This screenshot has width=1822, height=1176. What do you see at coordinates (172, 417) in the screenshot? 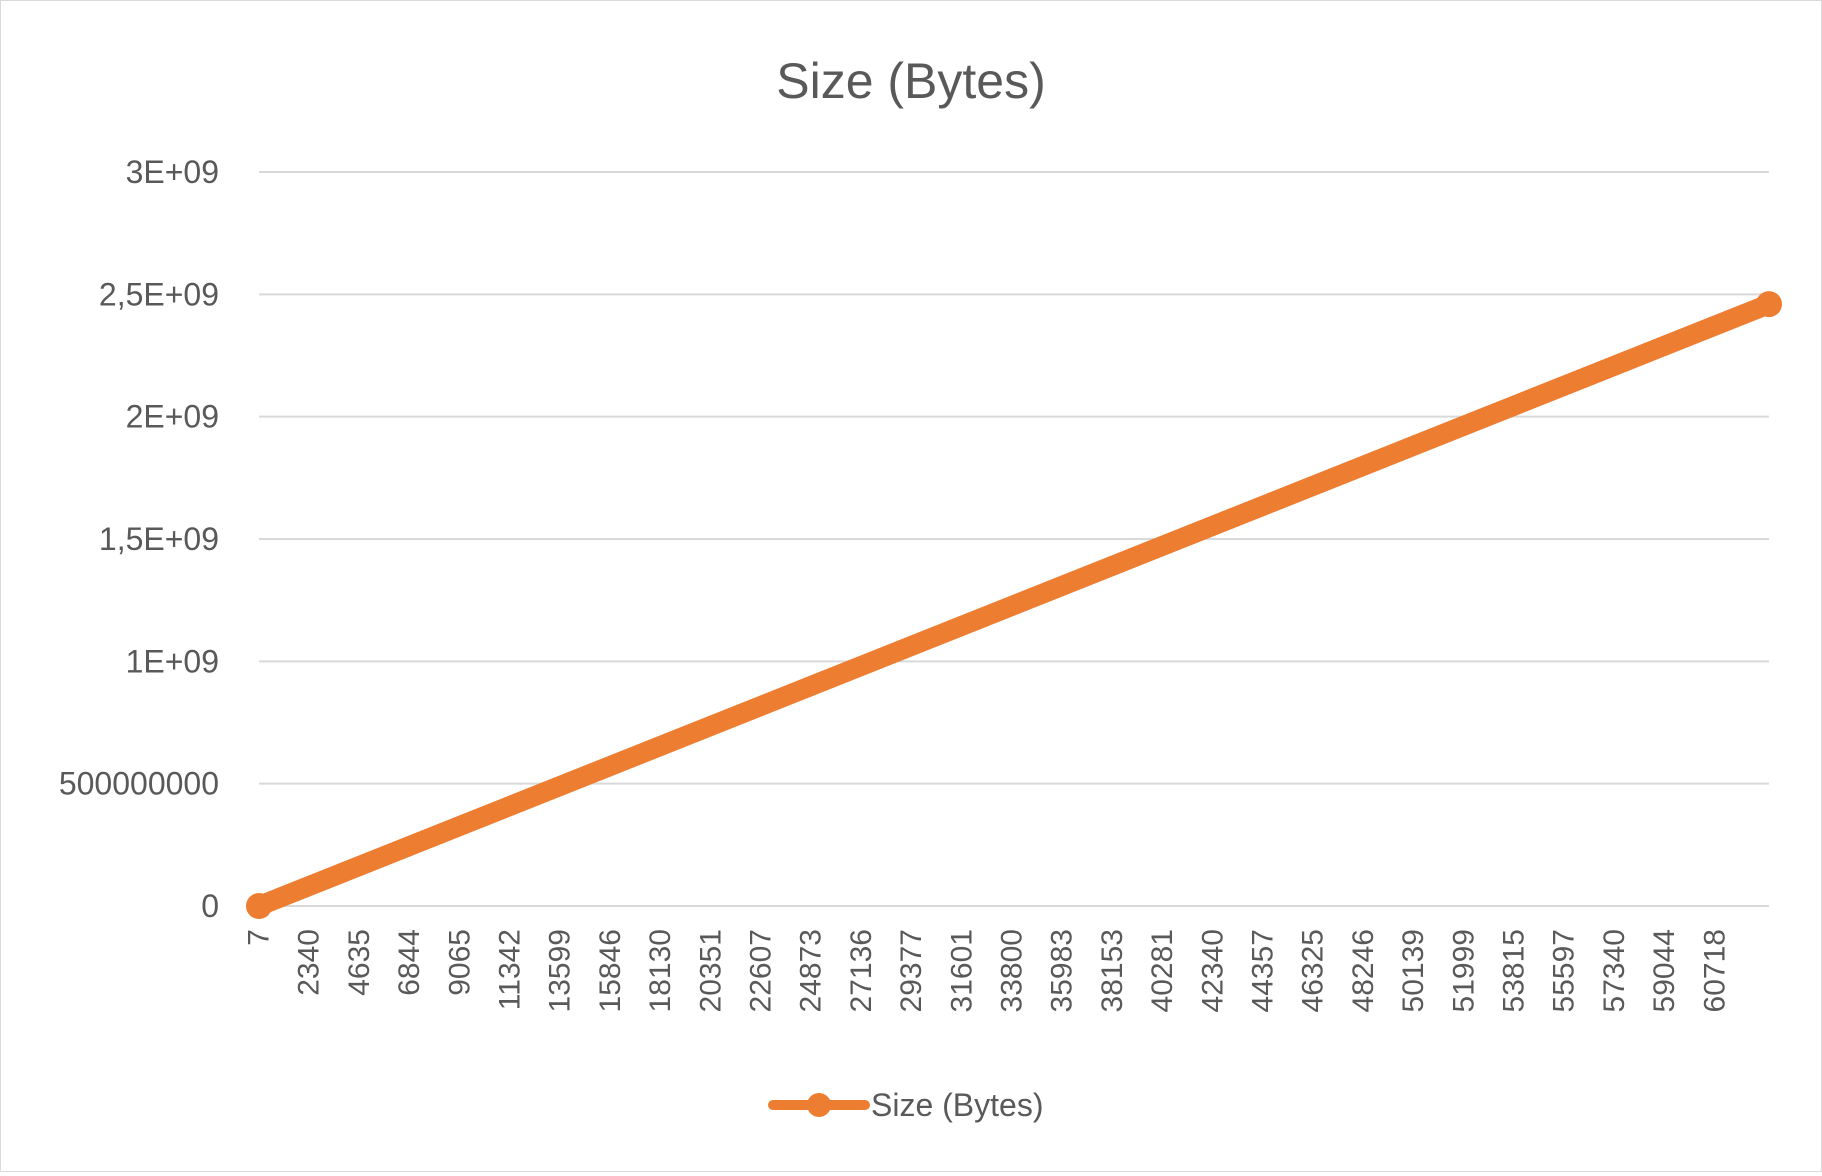
I see `y-tick-label: 2E+09` at bounding box center [172, 417].